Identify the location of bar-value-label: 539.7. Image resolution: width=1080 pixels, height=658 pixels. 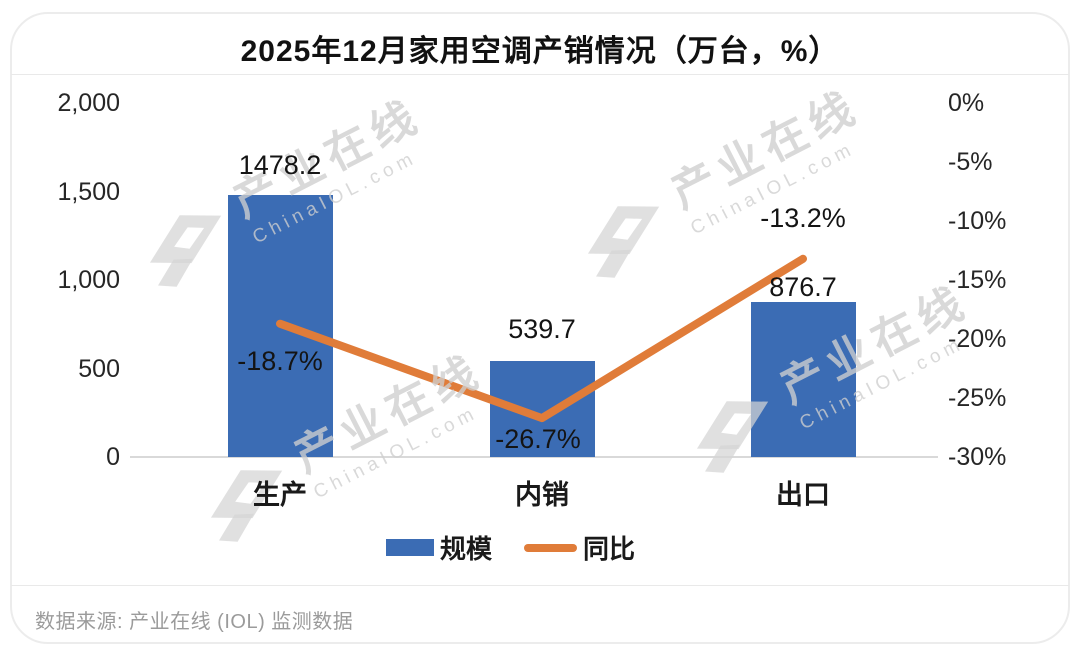
(542, 329).